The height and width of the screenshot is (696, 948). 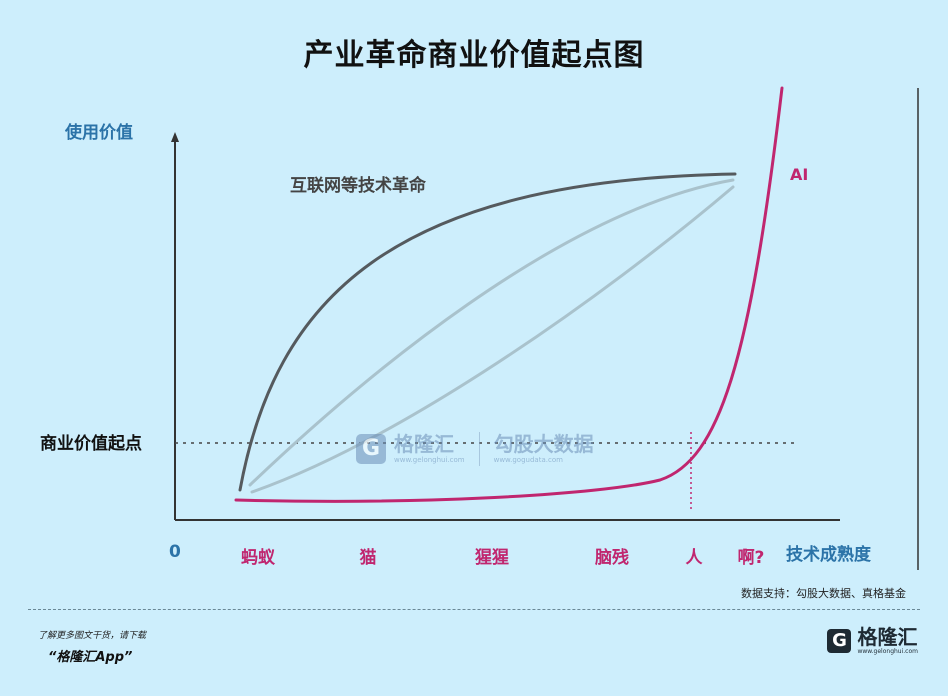 What do you see at coordinates (368, 557) in the screenshot?
I see `x-category-label: 猫` at bounding box center [368, 557].